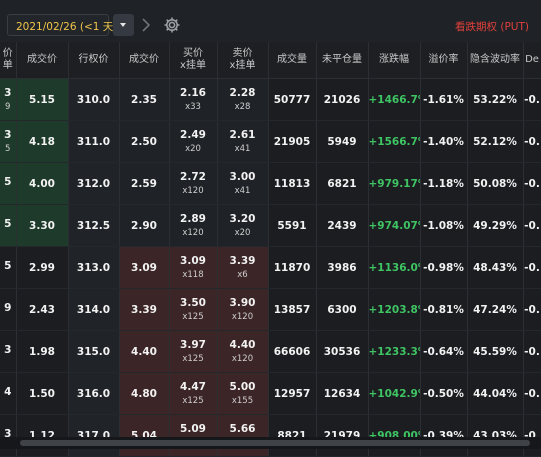 Image resolution: width=541 pixels, height=457 pixels. I want to click on call-edge-cell: 4, so click(8, 393).